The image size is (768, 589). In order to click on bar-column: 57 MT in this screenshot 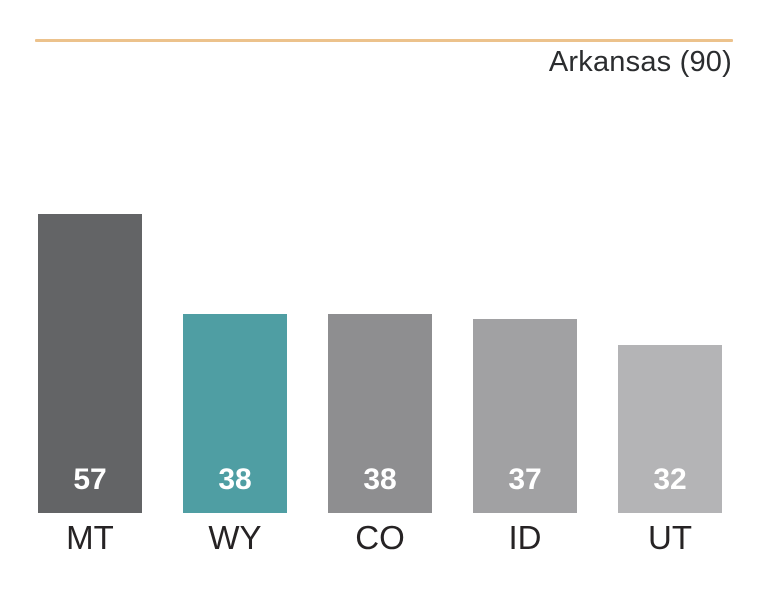, I will do `click(90, 387)`.